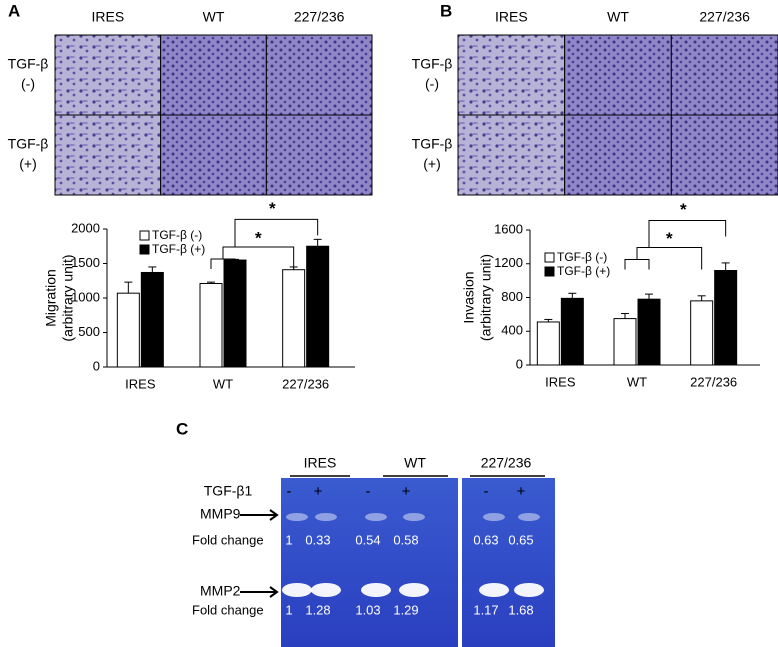 The image size is (778, 647). What do you see at coordinates (14, 10) in the screenshot?
I see `panel-label: A` at bounding box center [14, 10].